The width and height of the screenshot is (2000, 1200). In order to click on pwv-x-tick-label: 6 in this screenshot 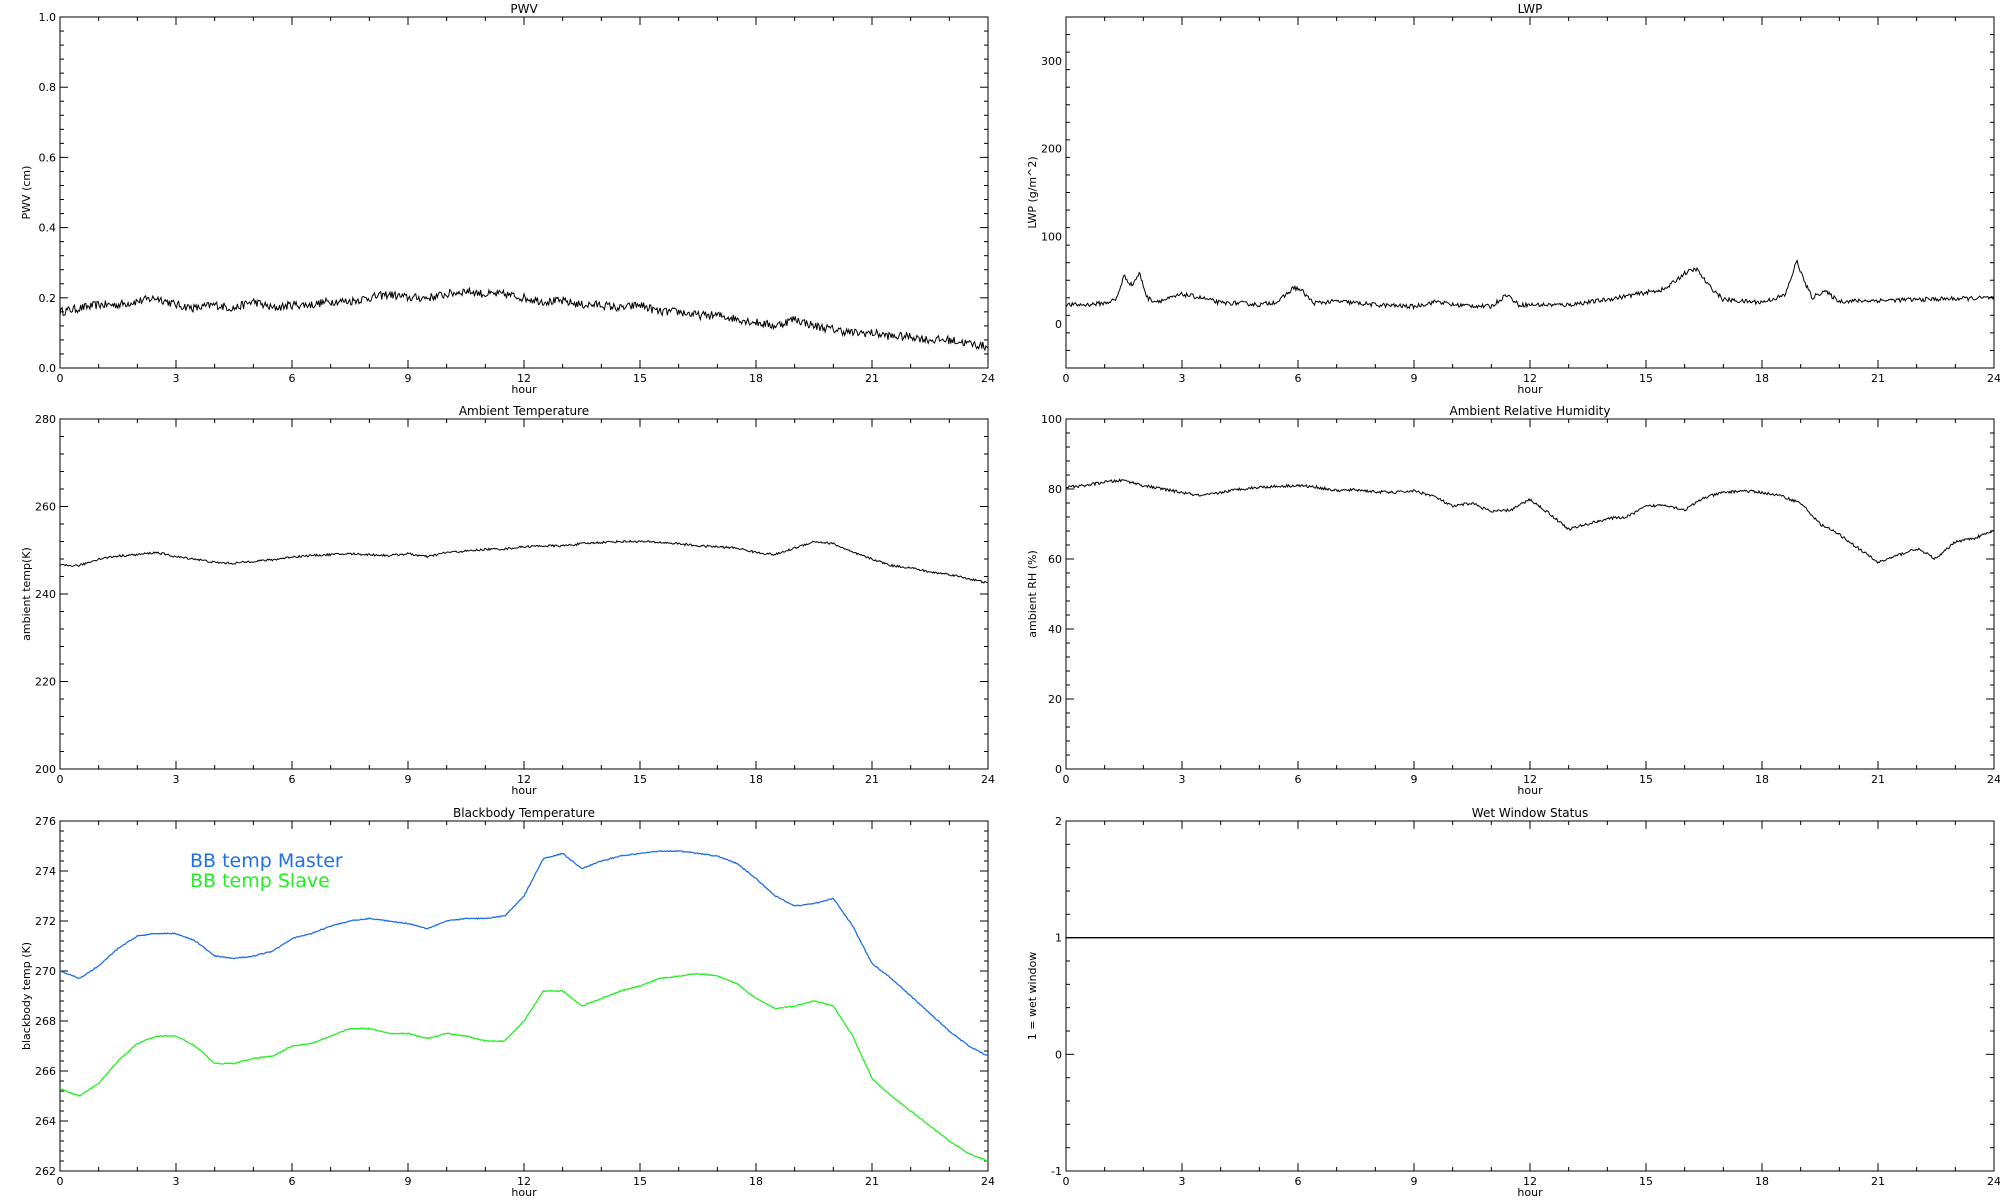, I will do `click(292, 378)`.